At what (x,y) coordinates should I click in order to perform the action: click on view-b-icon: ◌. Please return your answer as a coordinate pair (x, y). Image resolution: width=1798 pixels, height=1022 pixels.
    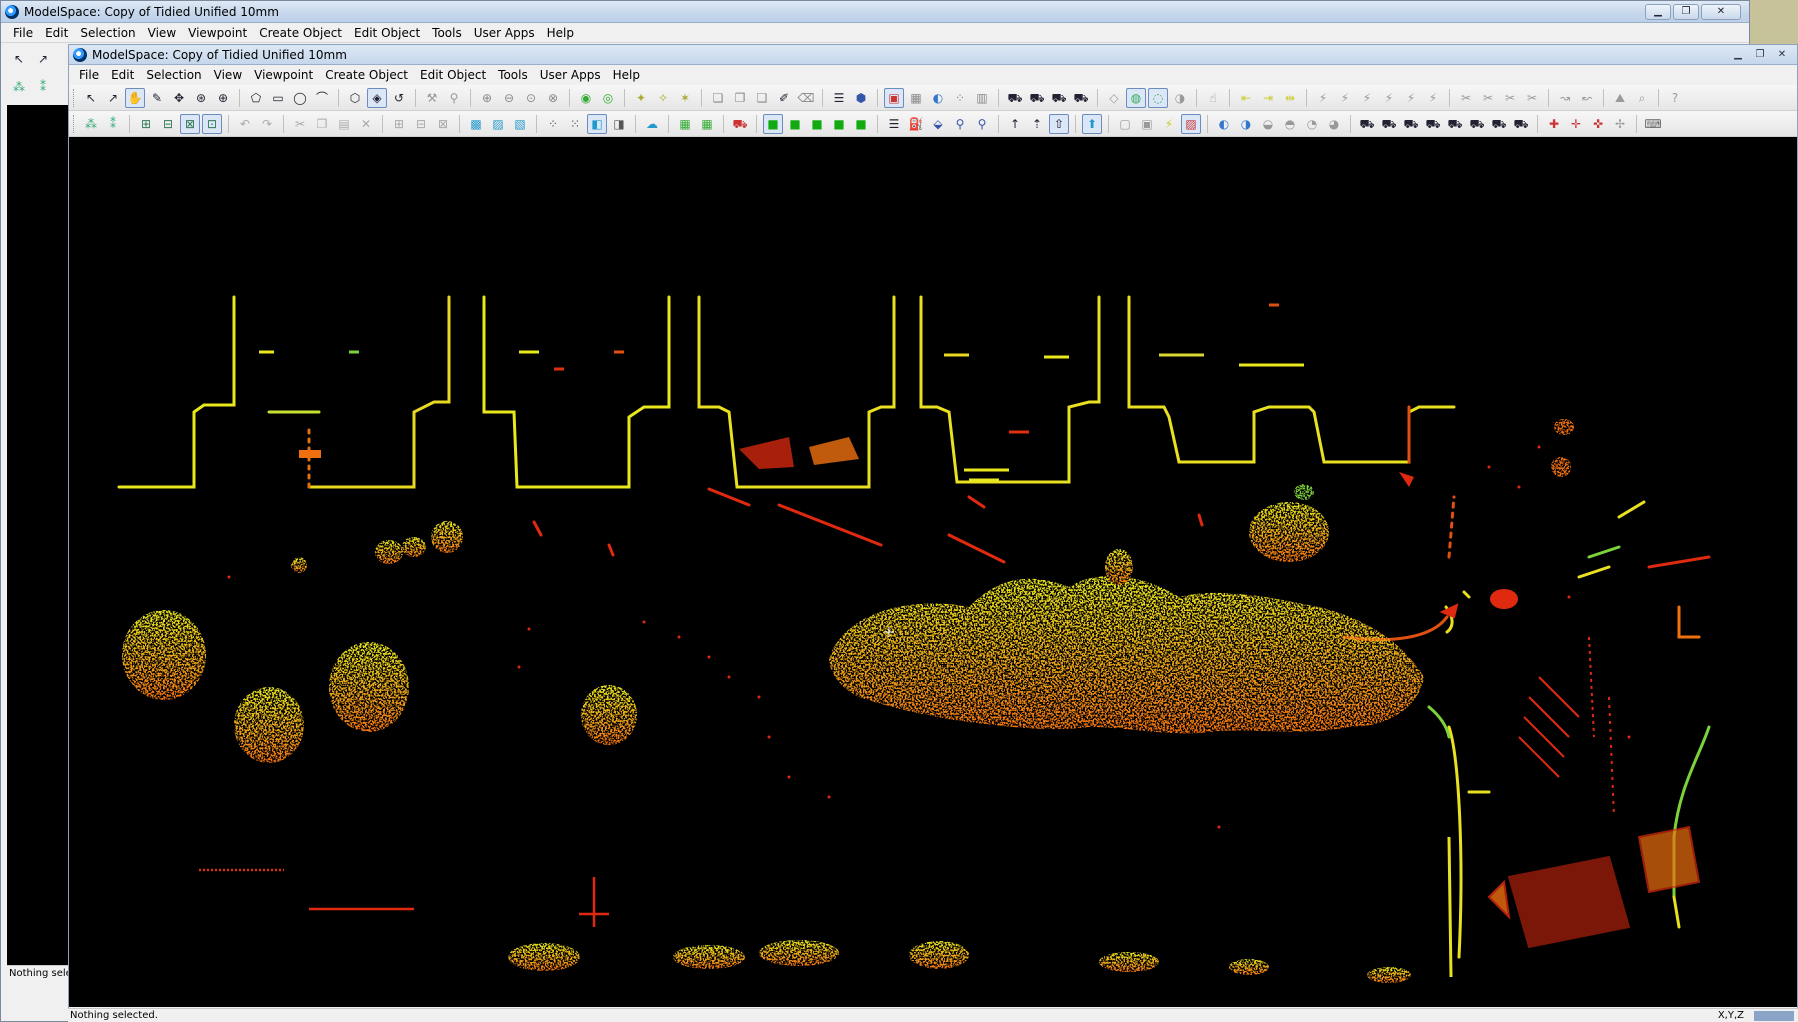
    Looking at the image, I should click on (1158, 97).